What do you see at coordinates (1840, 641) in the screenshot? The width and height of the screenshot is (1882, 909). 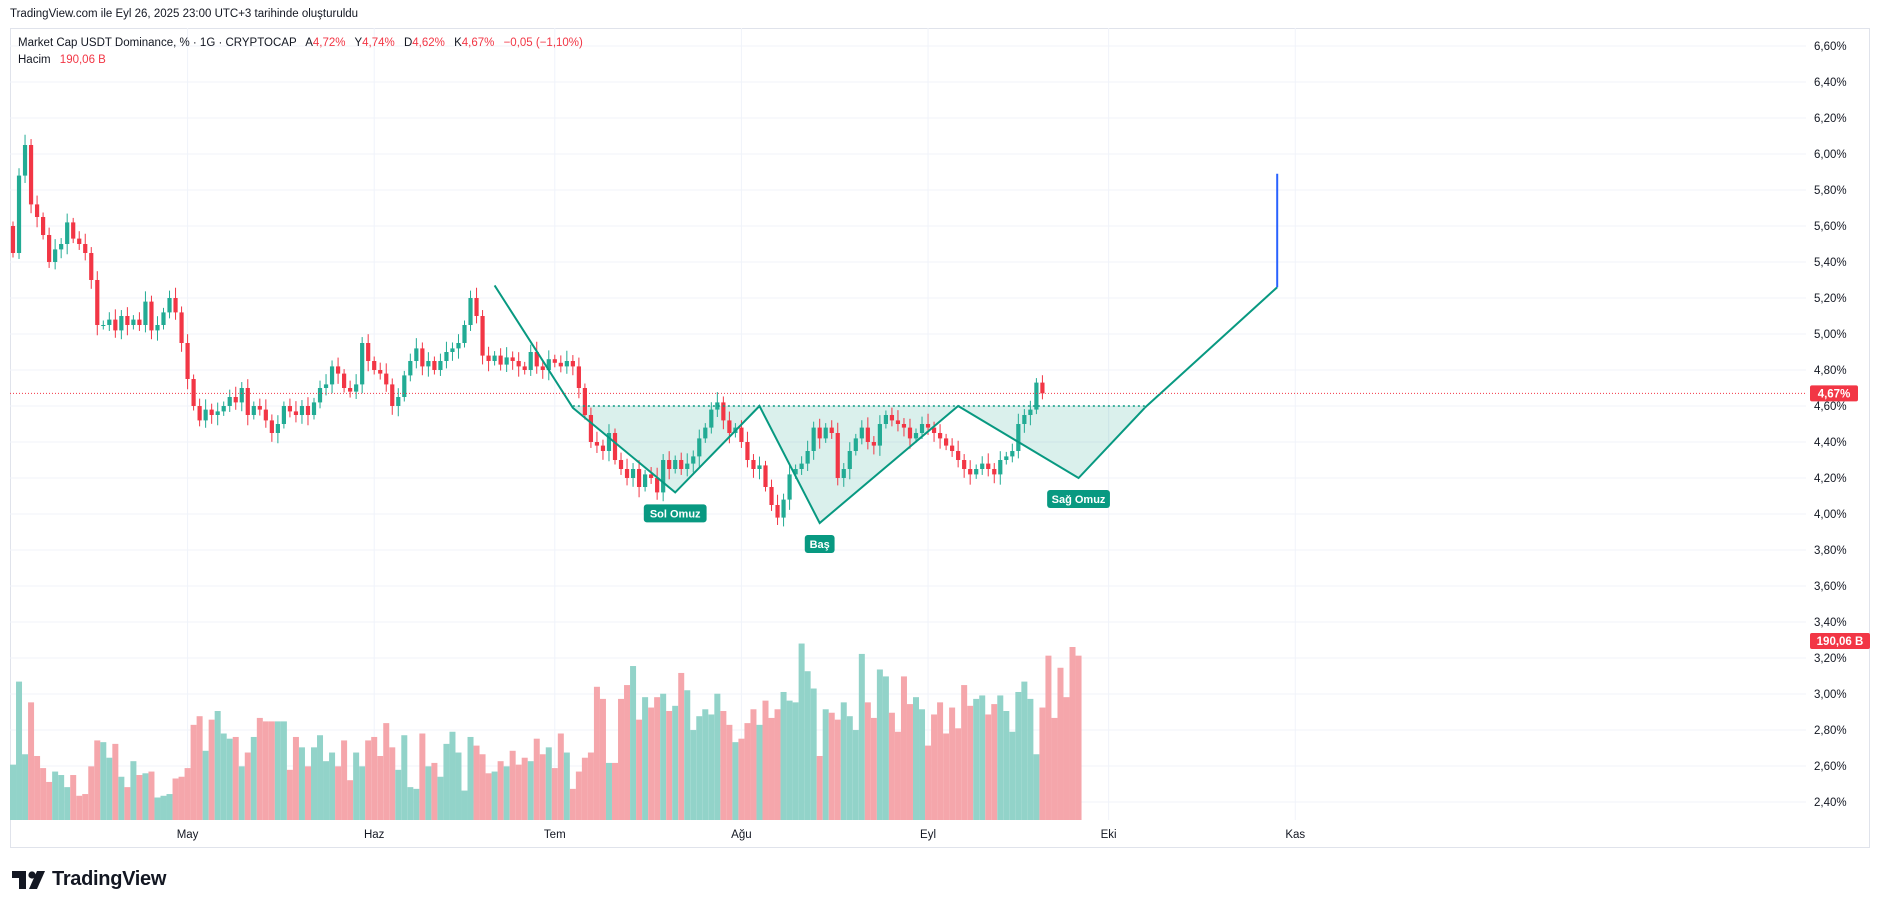 I see `last-volume-tag` at bounding box center [1840, 641].